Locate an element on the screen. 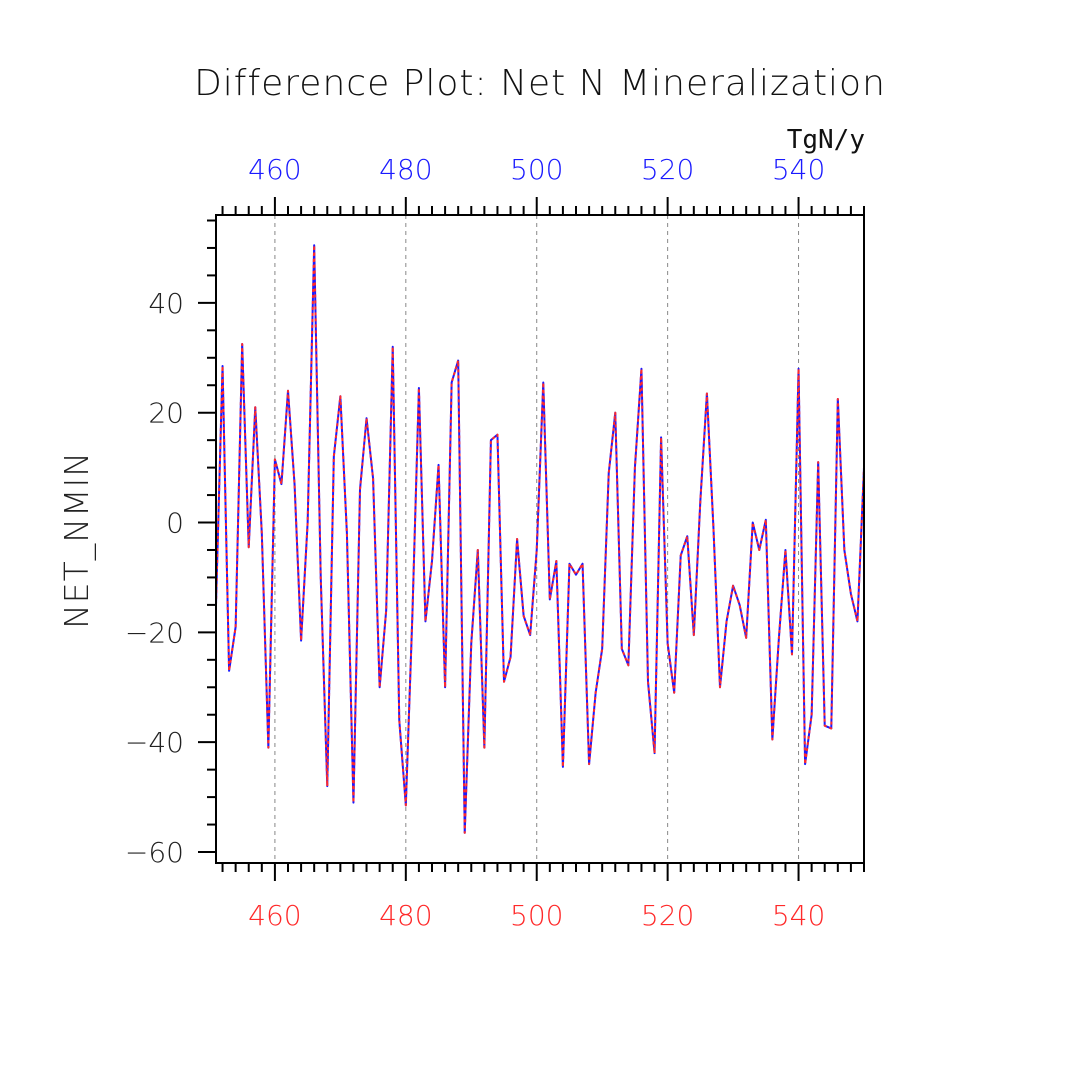  x-tick-label-top: 460 is located at coordinates (274, 169).